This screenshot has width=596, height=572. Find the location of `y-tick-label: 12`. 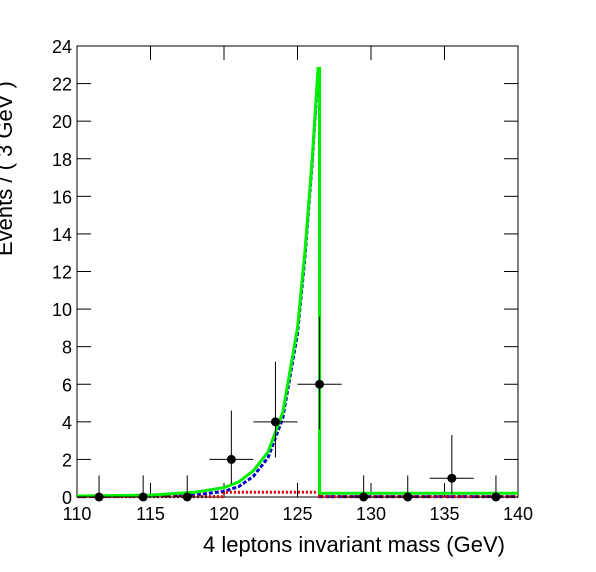

y-tick-label: 12 is located at coordinates (62, 273).